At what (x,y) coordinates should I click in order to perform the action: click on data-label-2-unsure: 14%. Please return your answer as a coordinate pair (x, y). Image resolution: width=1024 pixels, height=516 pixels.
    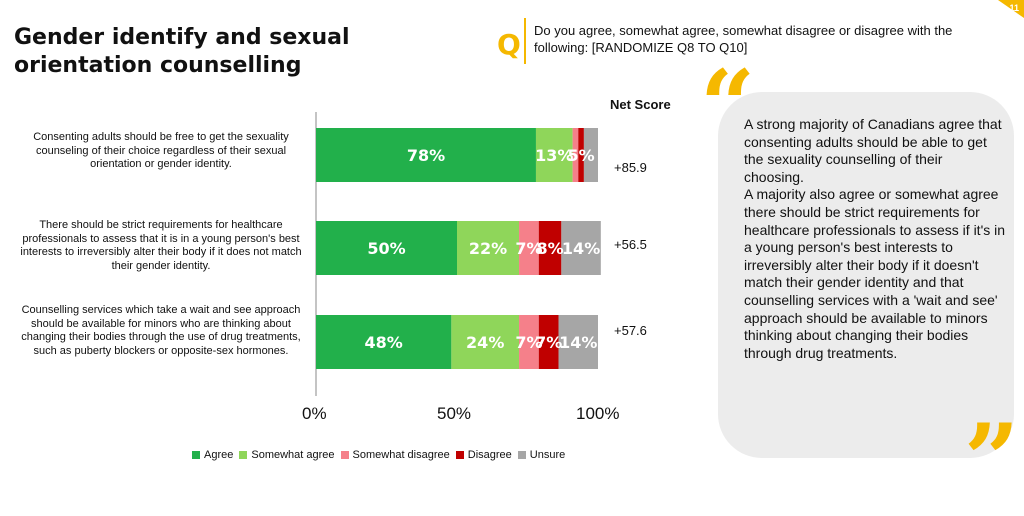
    Looking at the image, I should click on (581, 248).